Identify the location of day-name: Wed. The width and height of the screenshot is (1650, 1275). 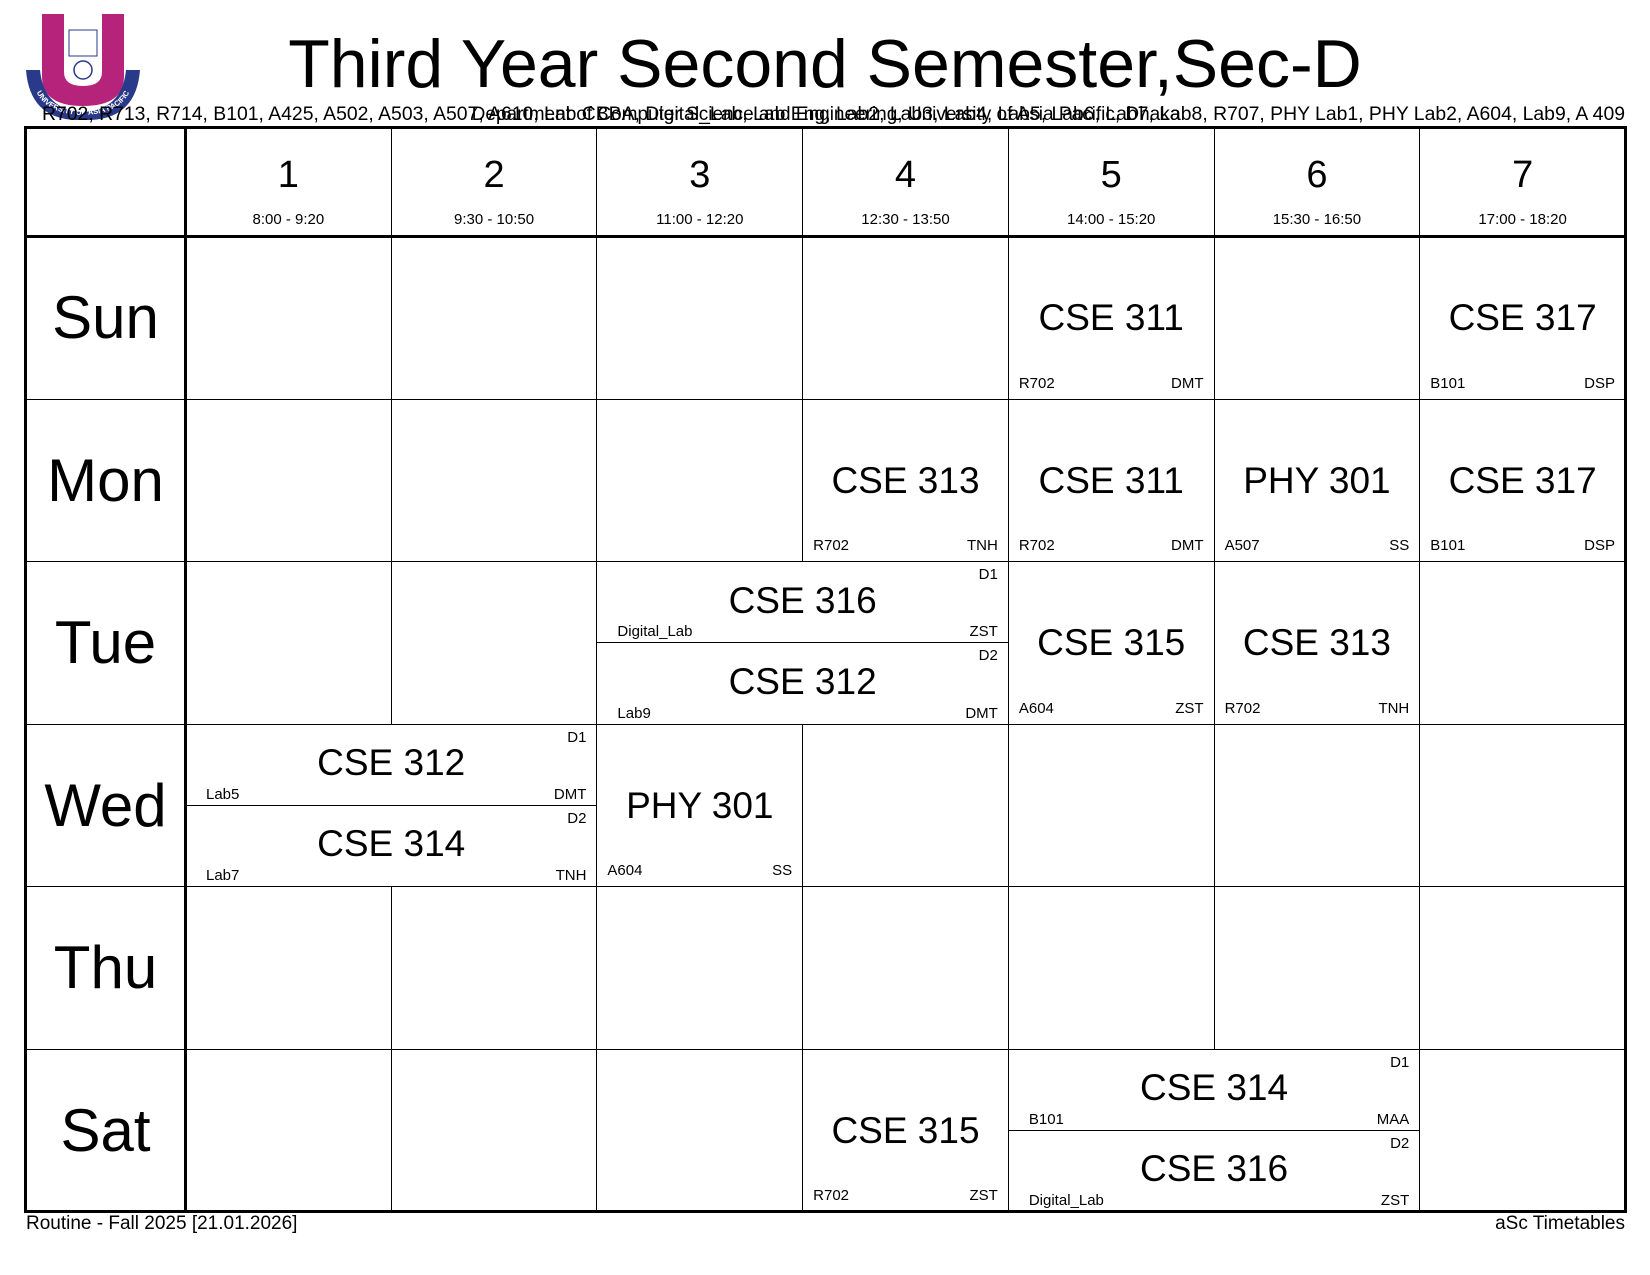
(105, 805).